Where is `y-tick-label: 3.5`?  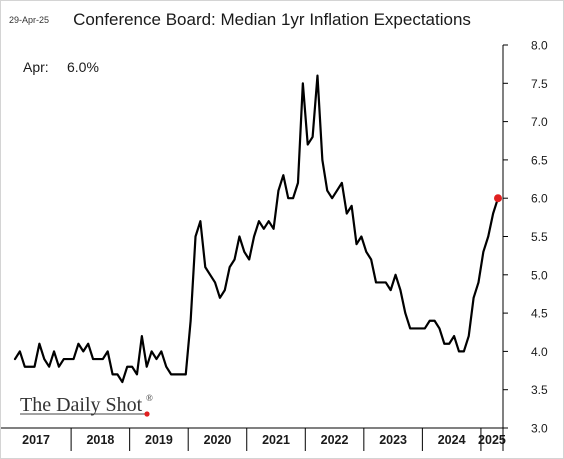
y-tick-label: 3.5 is located at coordinates (539, 390).